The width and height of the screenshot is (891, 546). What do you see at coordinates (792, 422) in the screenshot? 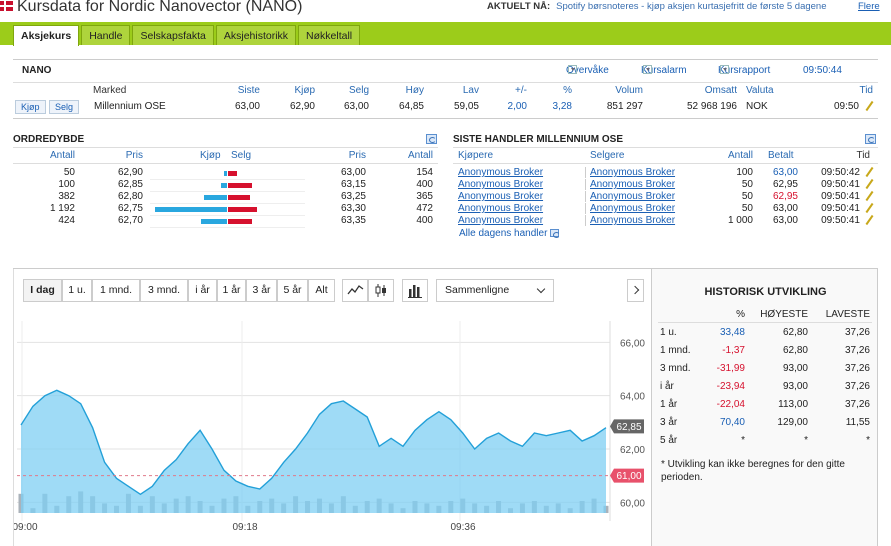
I see `history-high: 129,00` at bounding box center [792, 422].